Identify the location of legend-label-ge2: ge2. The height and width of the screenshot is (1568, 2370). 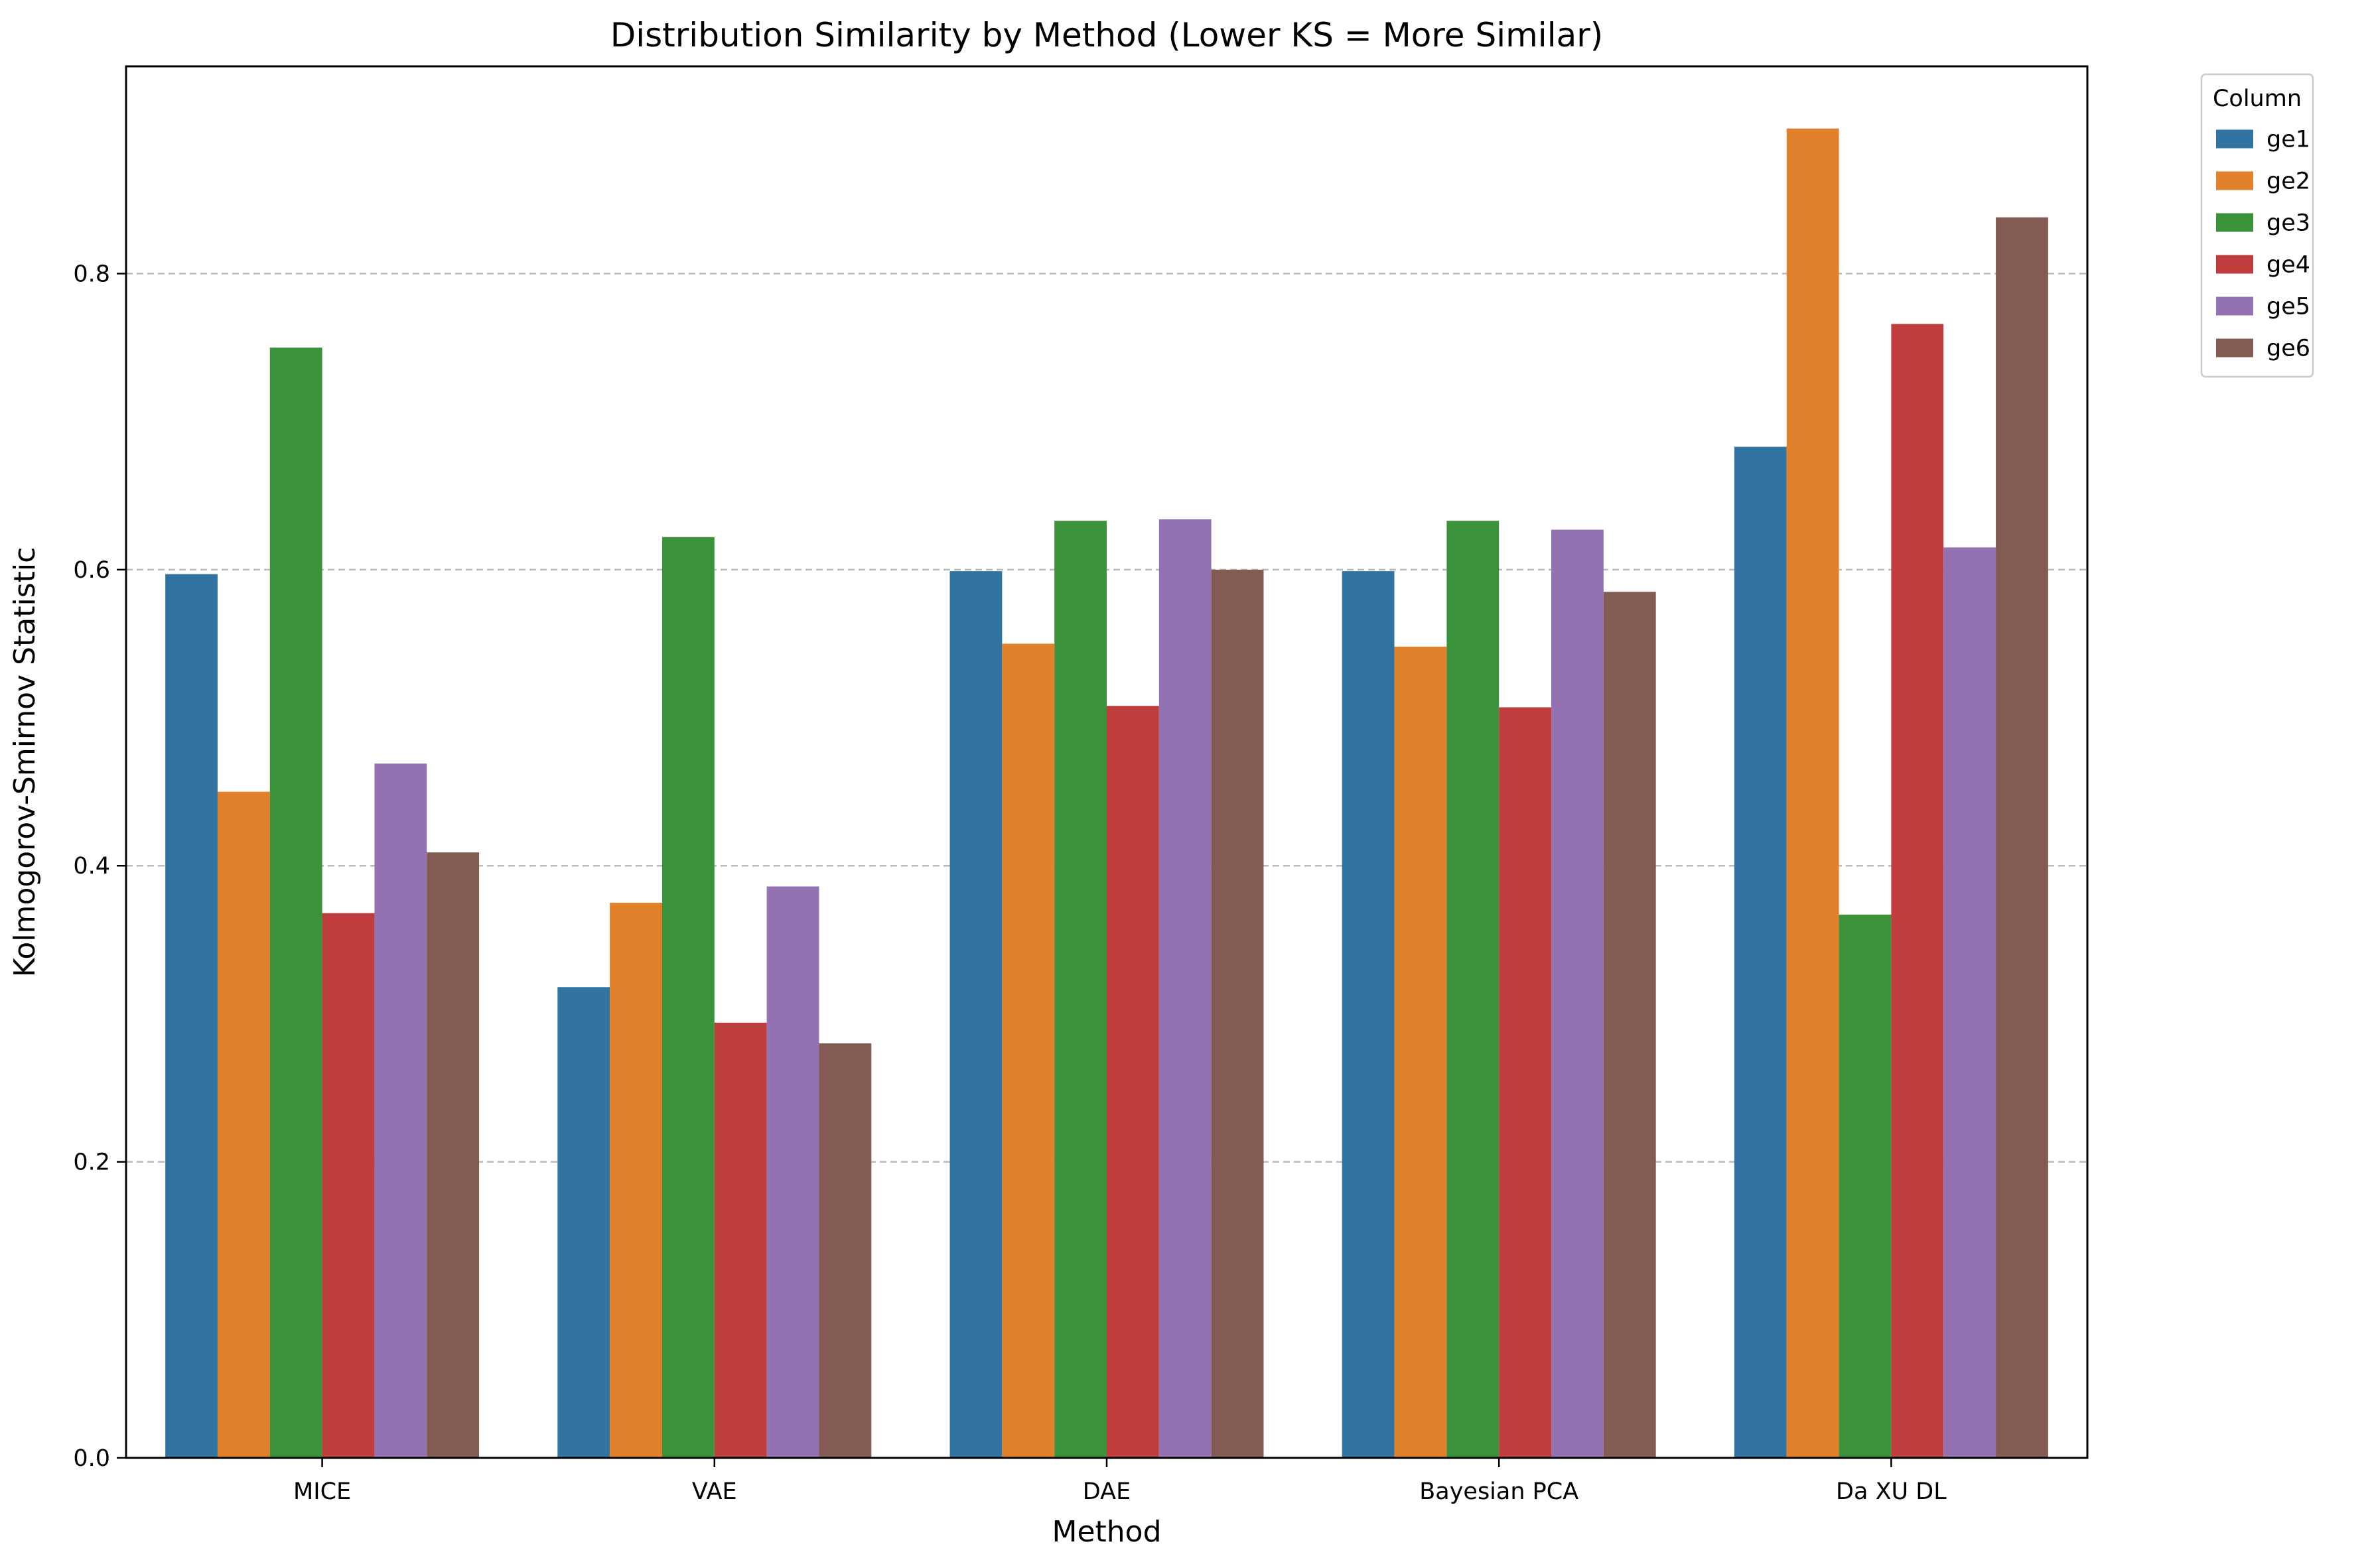
(2288, 181).